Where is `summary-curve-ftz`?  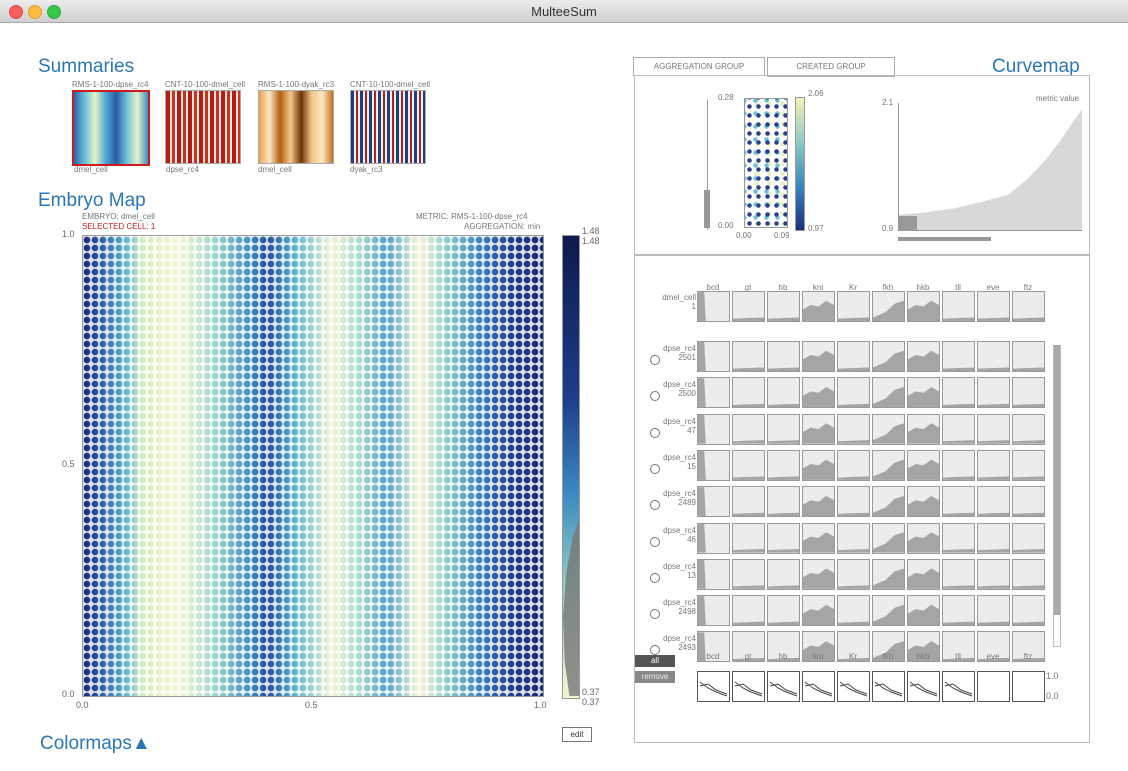 summary-curve-ftz is located at coordinates (1028, 686).